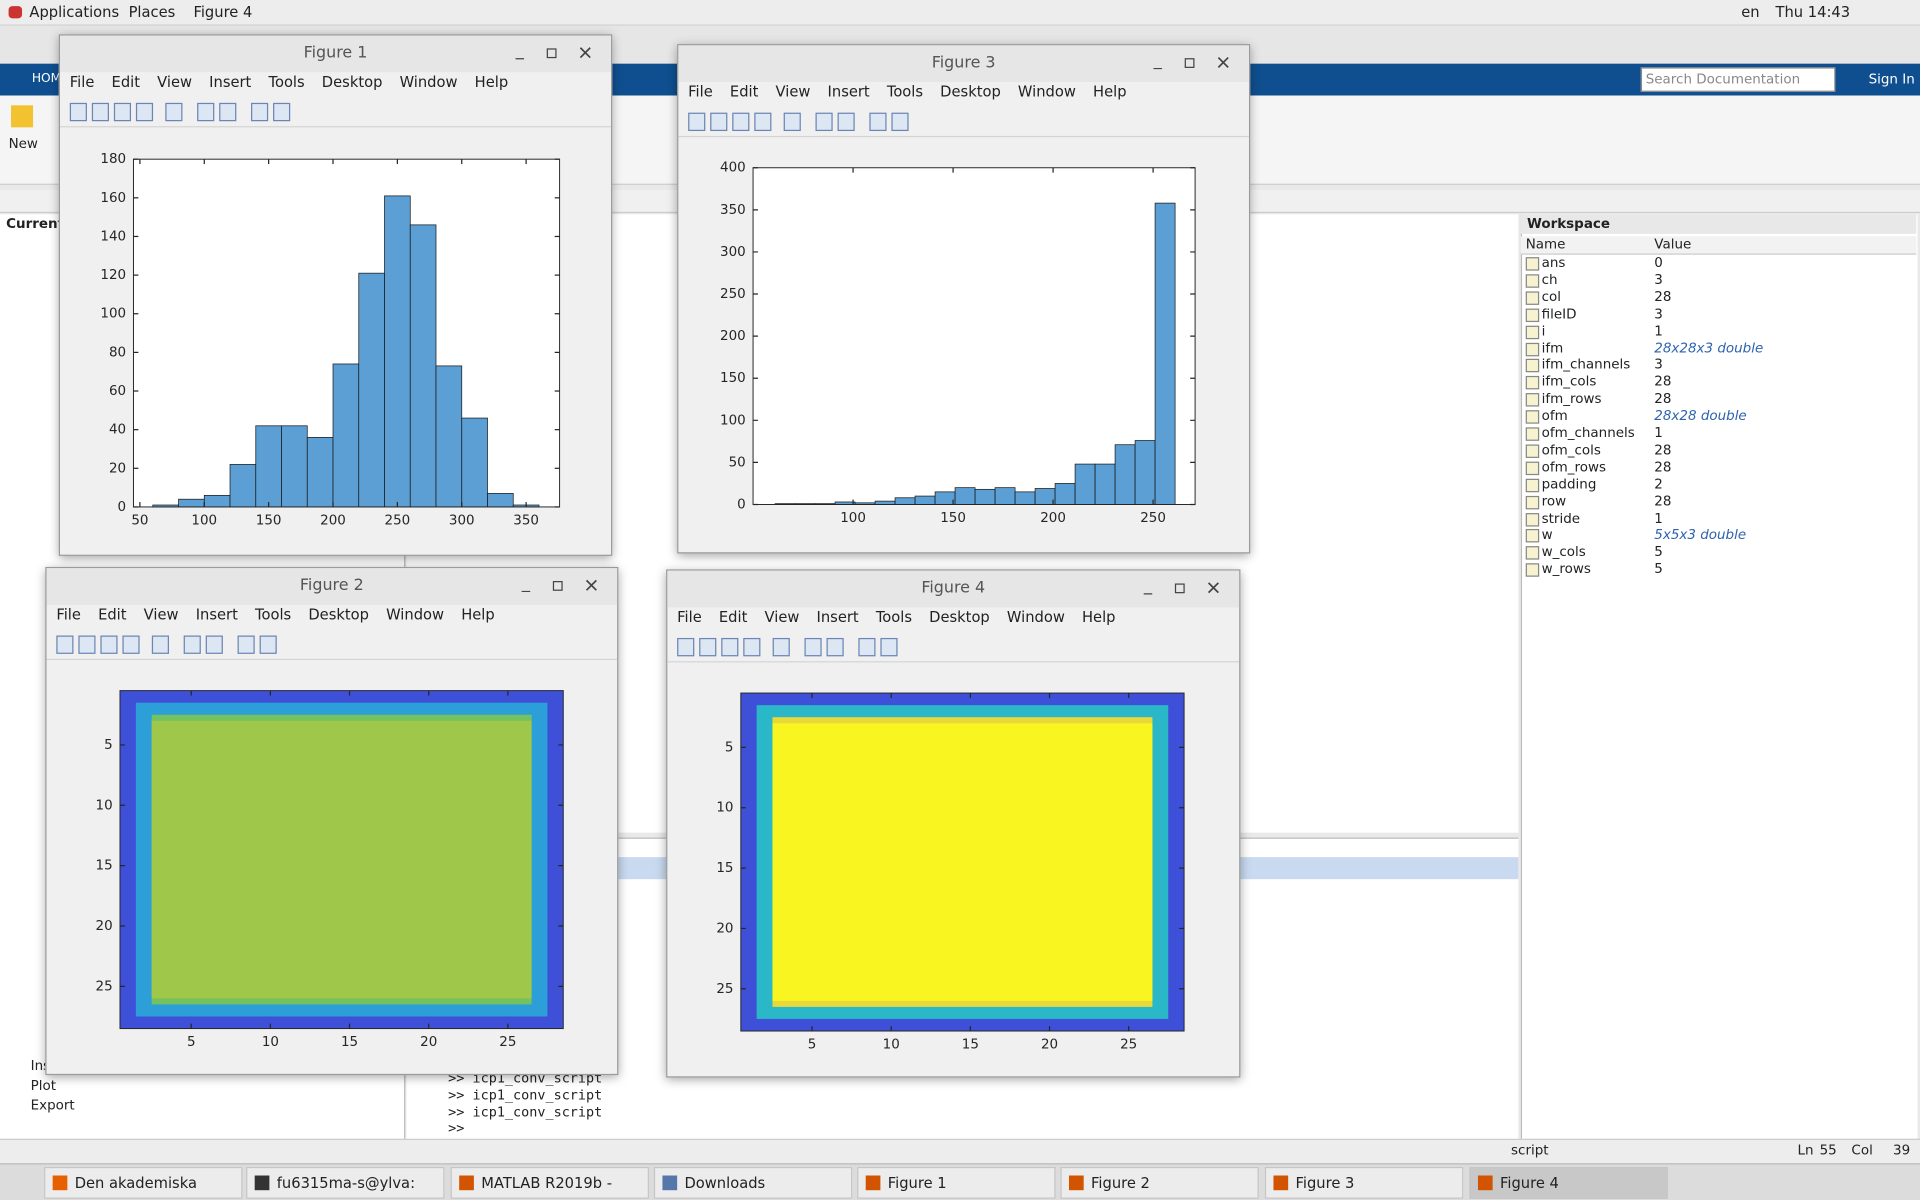 The height and width of the screenshot is (1200, 1920). I want to click on workspace-row: w_cols 5, so click(1719, 552).